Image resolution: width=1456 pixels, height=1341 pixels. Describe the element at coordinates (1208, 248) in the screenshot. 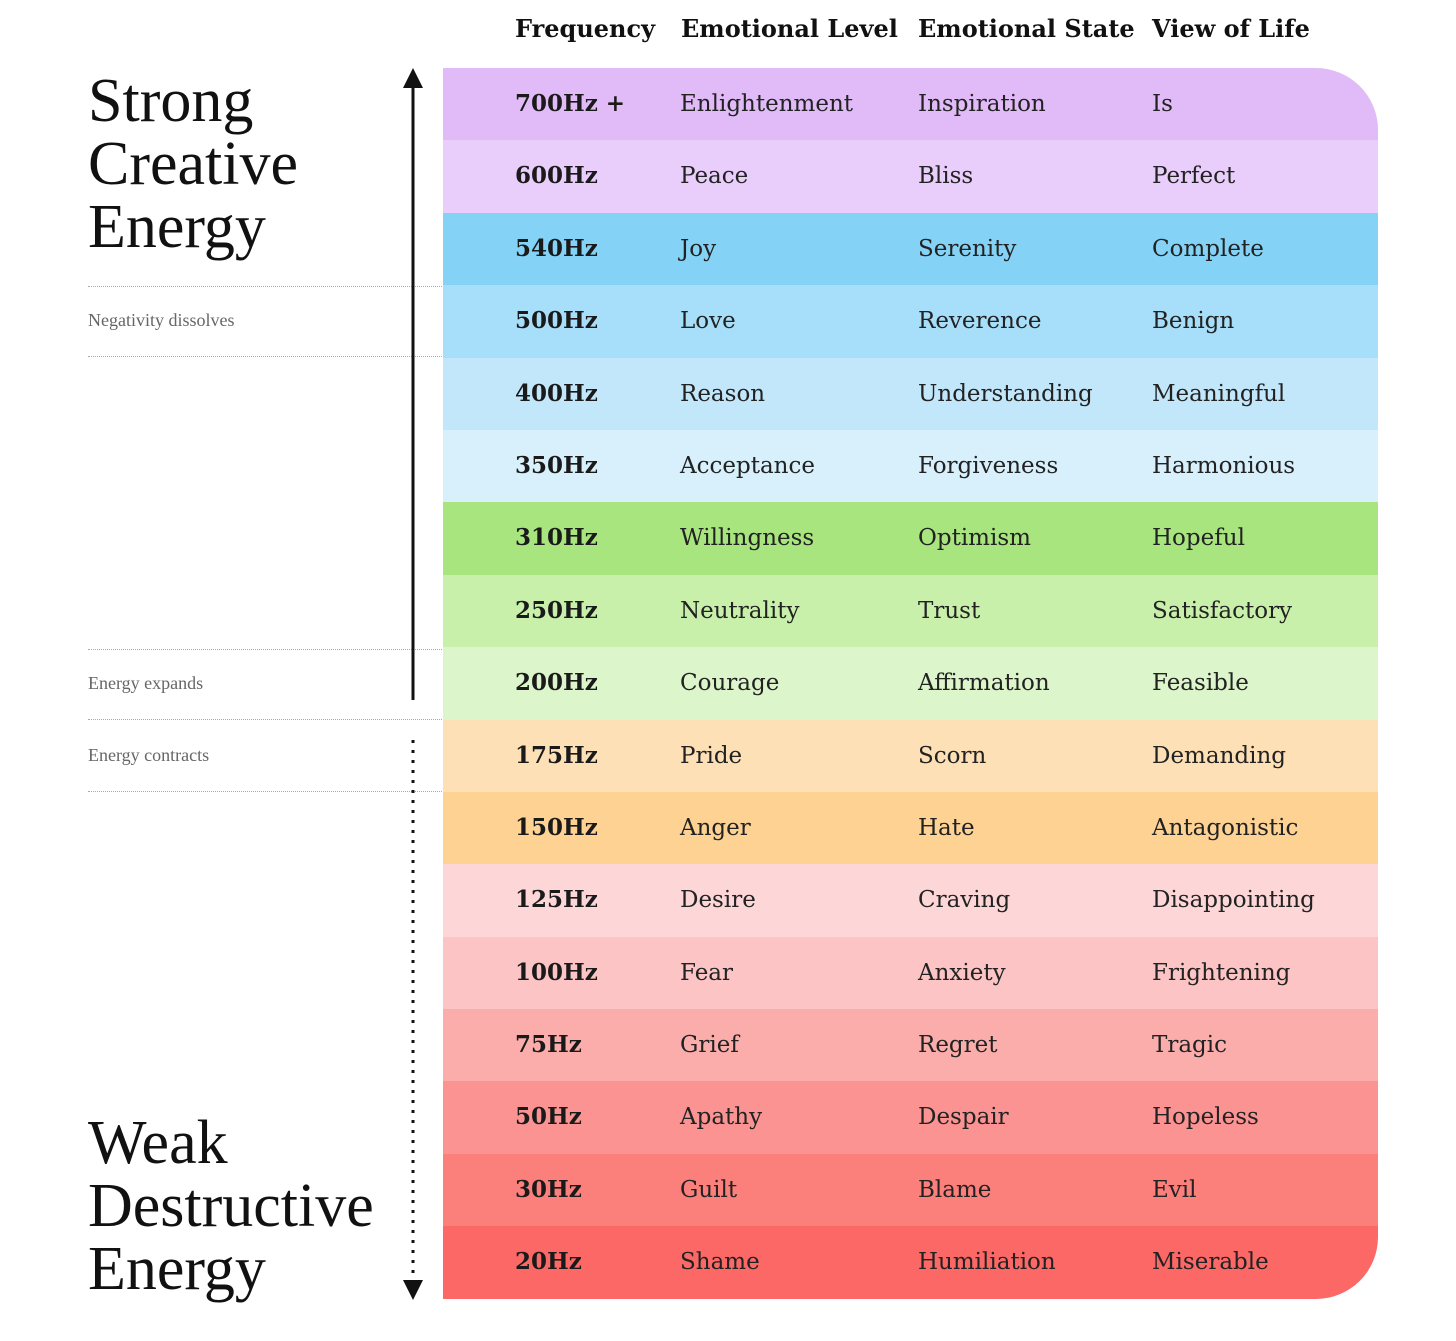

I see `view-of-life-cell: Complete` at that location.